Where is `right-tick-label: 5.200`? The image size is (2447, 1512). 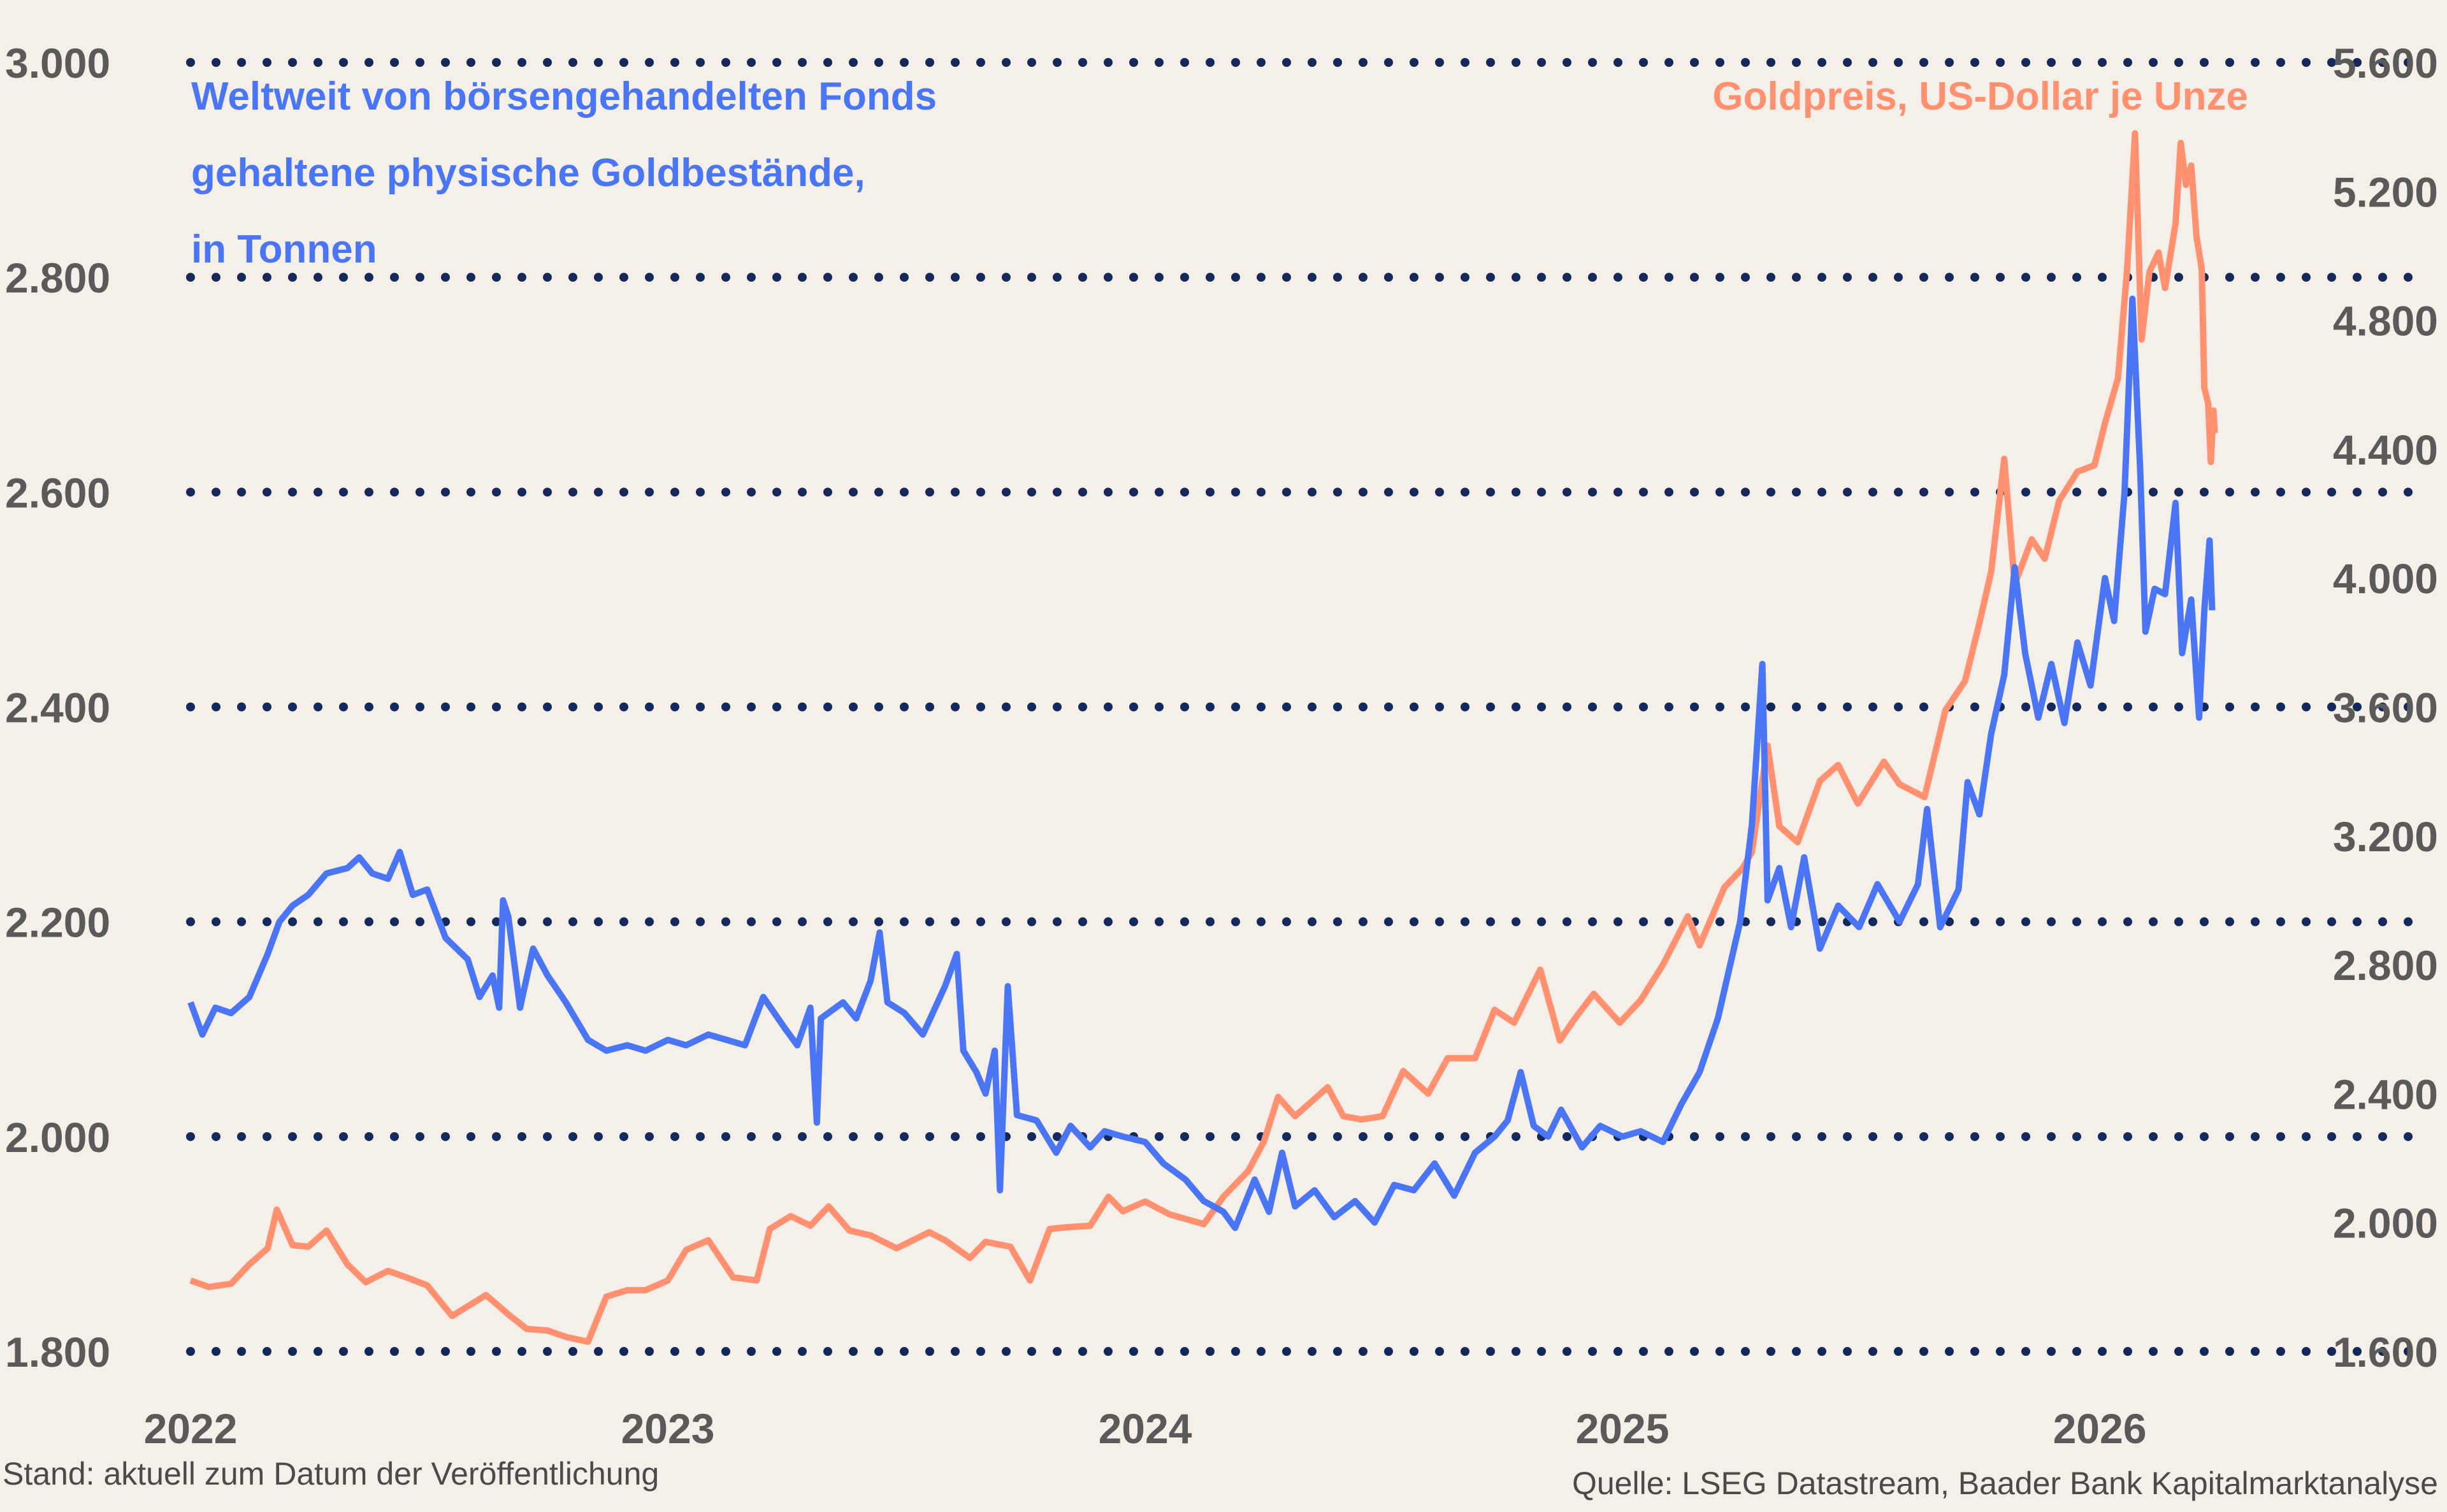 right-tick-label: 5.200 is located at coordinates (2385, 191).